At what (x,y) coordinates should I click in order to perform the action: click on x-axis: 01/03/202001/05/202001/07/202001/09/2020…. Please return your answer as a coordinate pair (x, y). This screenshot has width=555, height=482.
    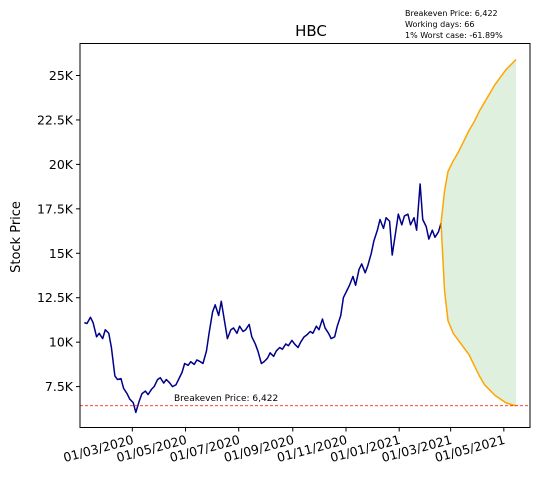
    Looking at the image, I should click on (284, 446).